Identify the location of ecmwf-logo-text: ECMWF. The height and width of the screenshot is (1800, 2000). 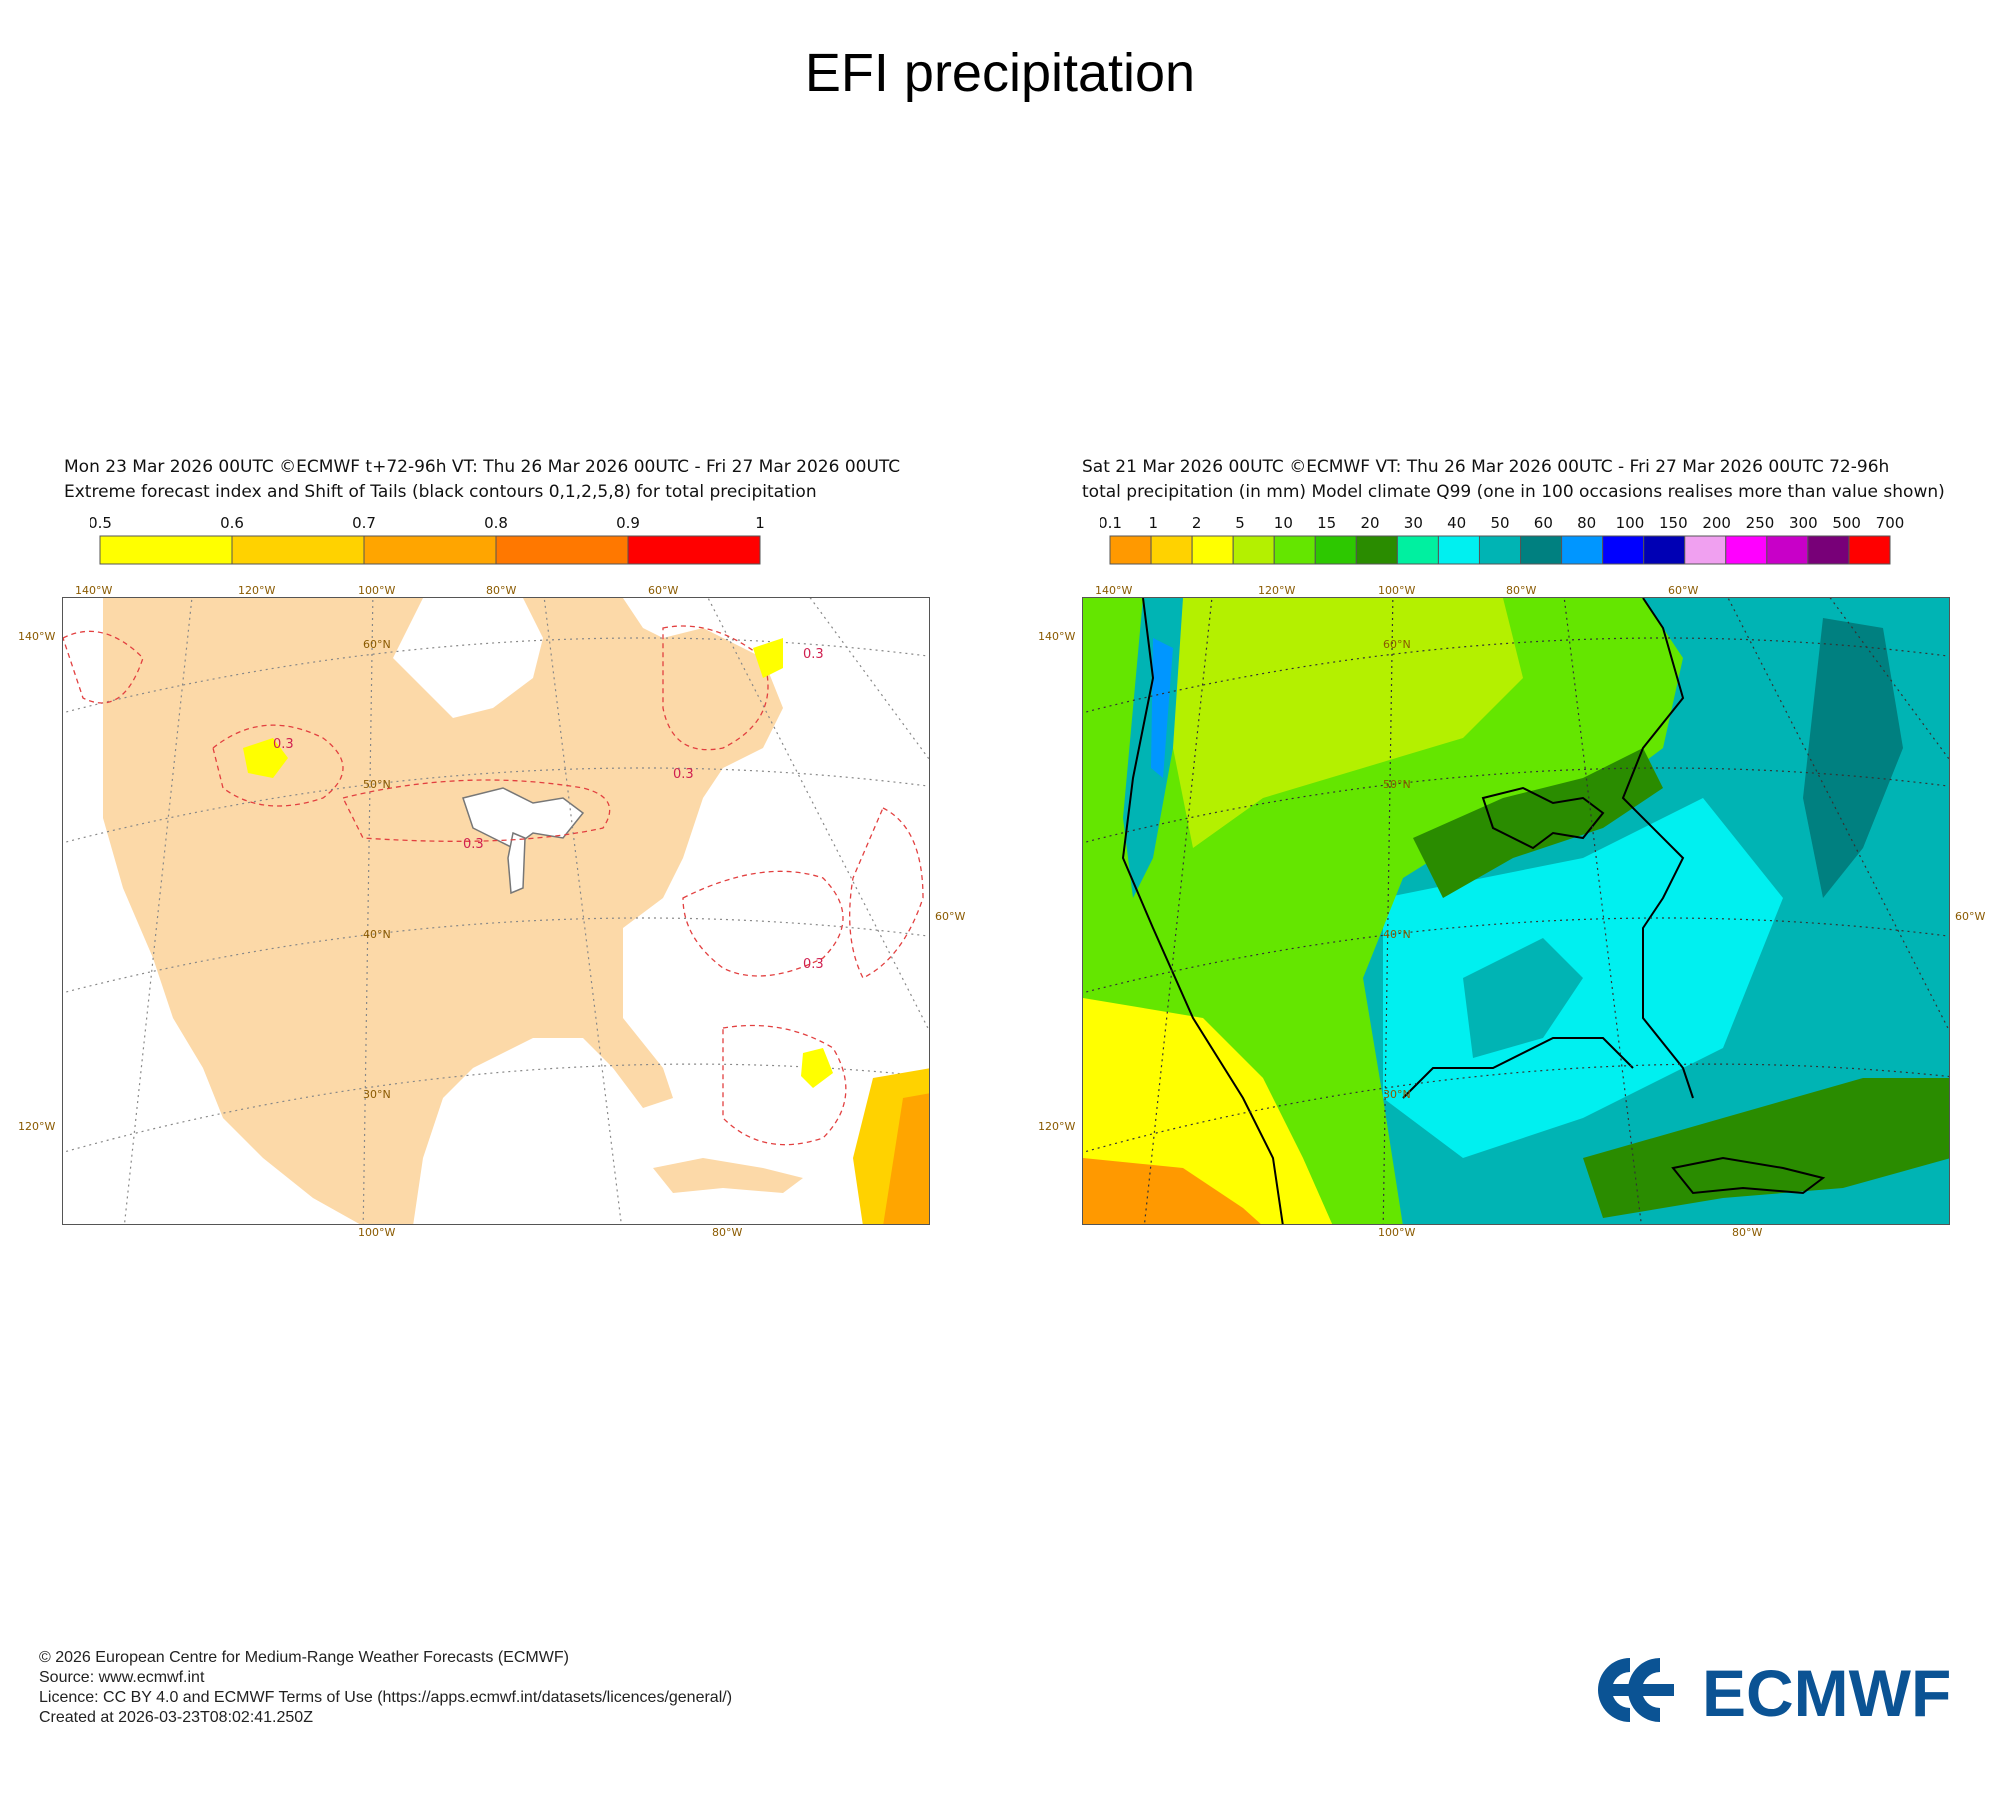
(1826, 1693).